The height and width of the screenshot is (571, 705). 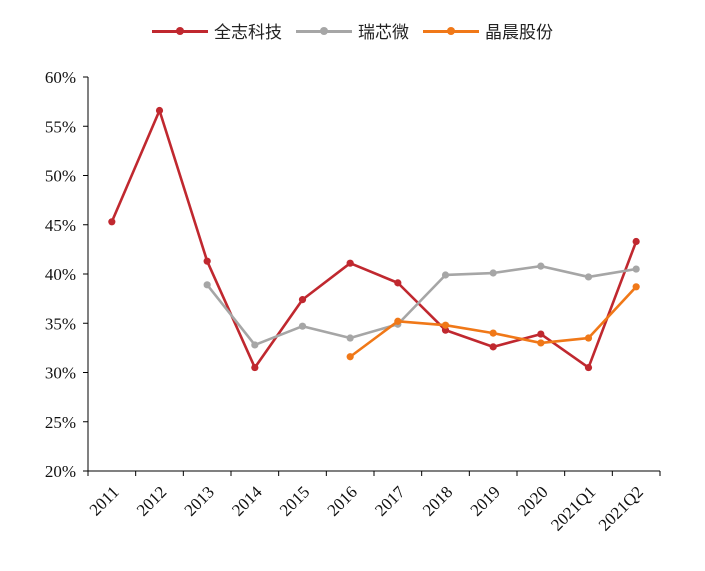 What do you see at coordinates (342, 500) in the screenshot?
I see `x-tick-label: 2016` at bounding box center [342, 500].